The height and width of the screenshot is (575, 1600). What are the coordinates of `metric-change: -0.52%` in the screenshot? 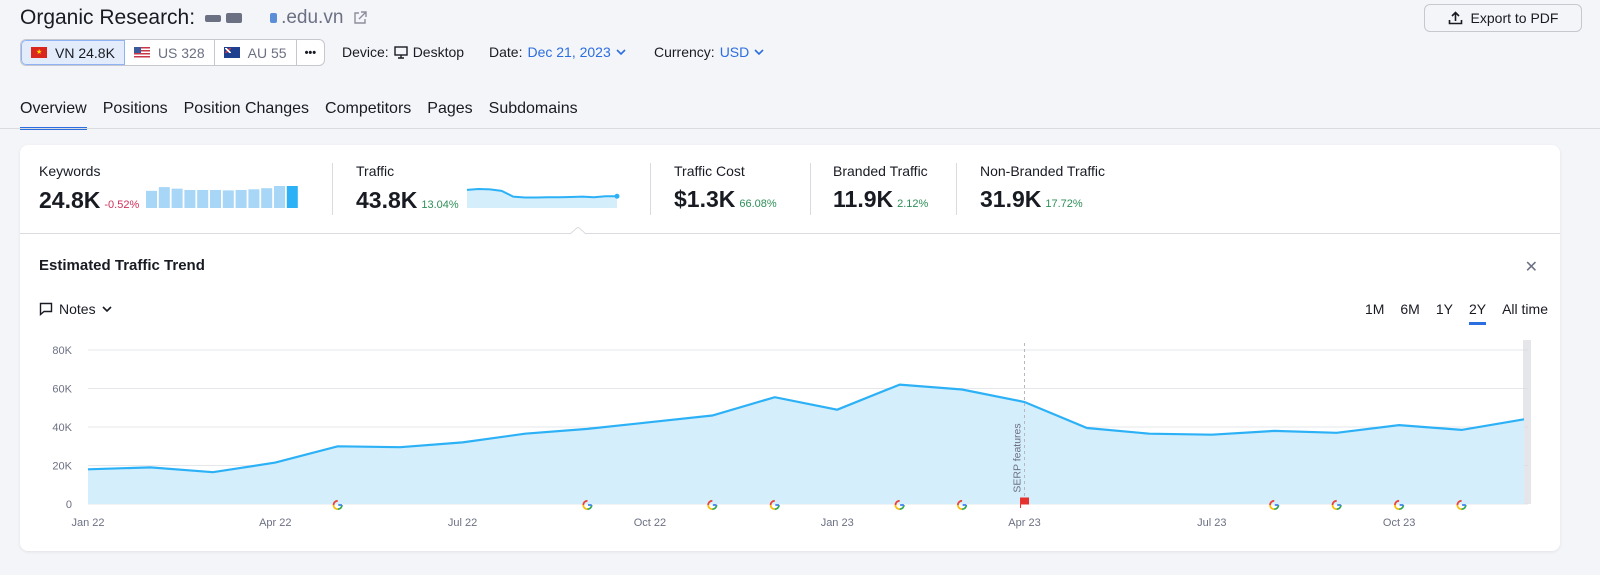 It's located at (122, 205).